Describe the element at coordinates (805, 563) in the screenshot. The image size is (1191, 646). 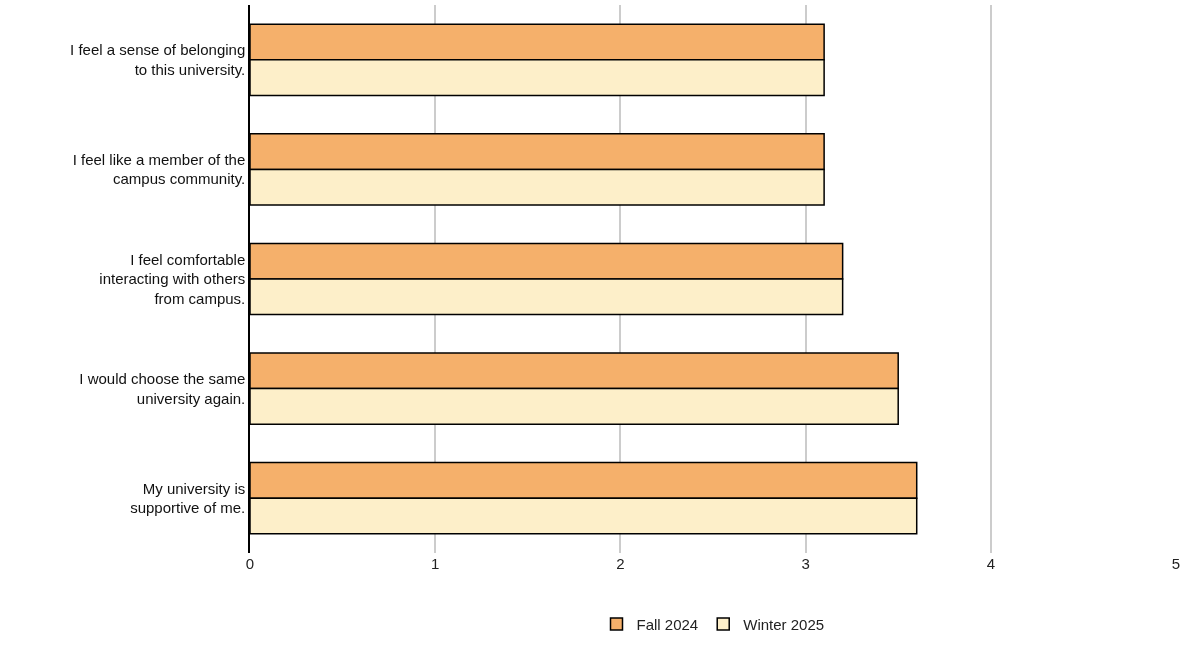
I see `x-tick-label: 3` at that location.